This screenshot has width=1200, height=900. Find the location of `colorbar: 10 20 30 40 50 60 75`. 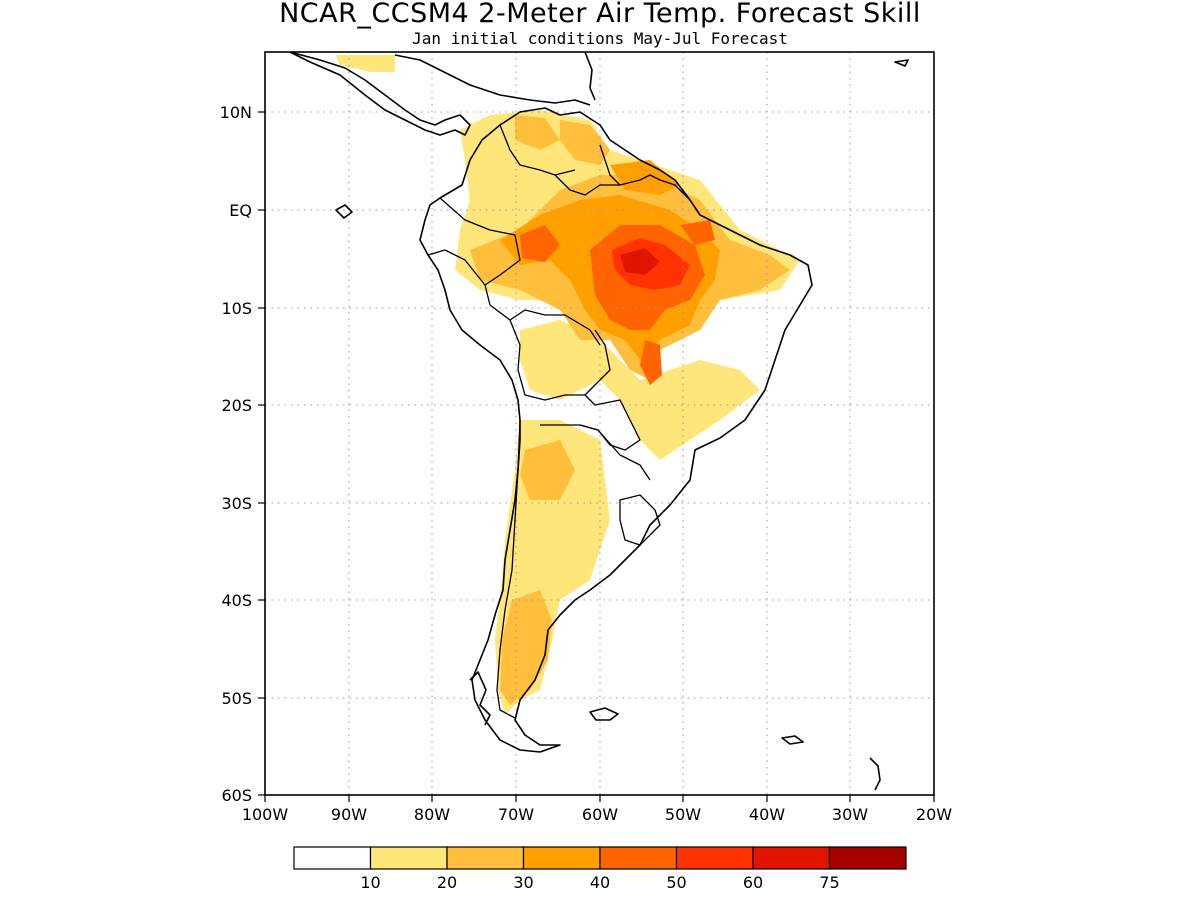

colorbar: 10 20 30 40 50 60 75 is located at coordinates (600, 869).